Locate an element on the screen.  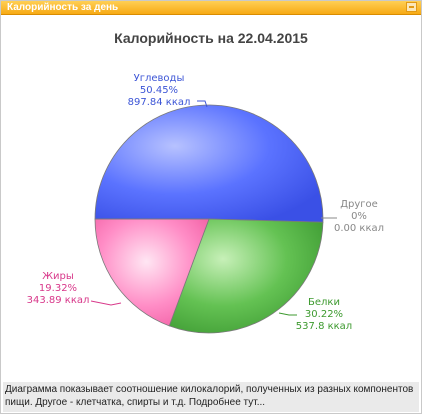
collapse-button is located at coordinates (411, 7).